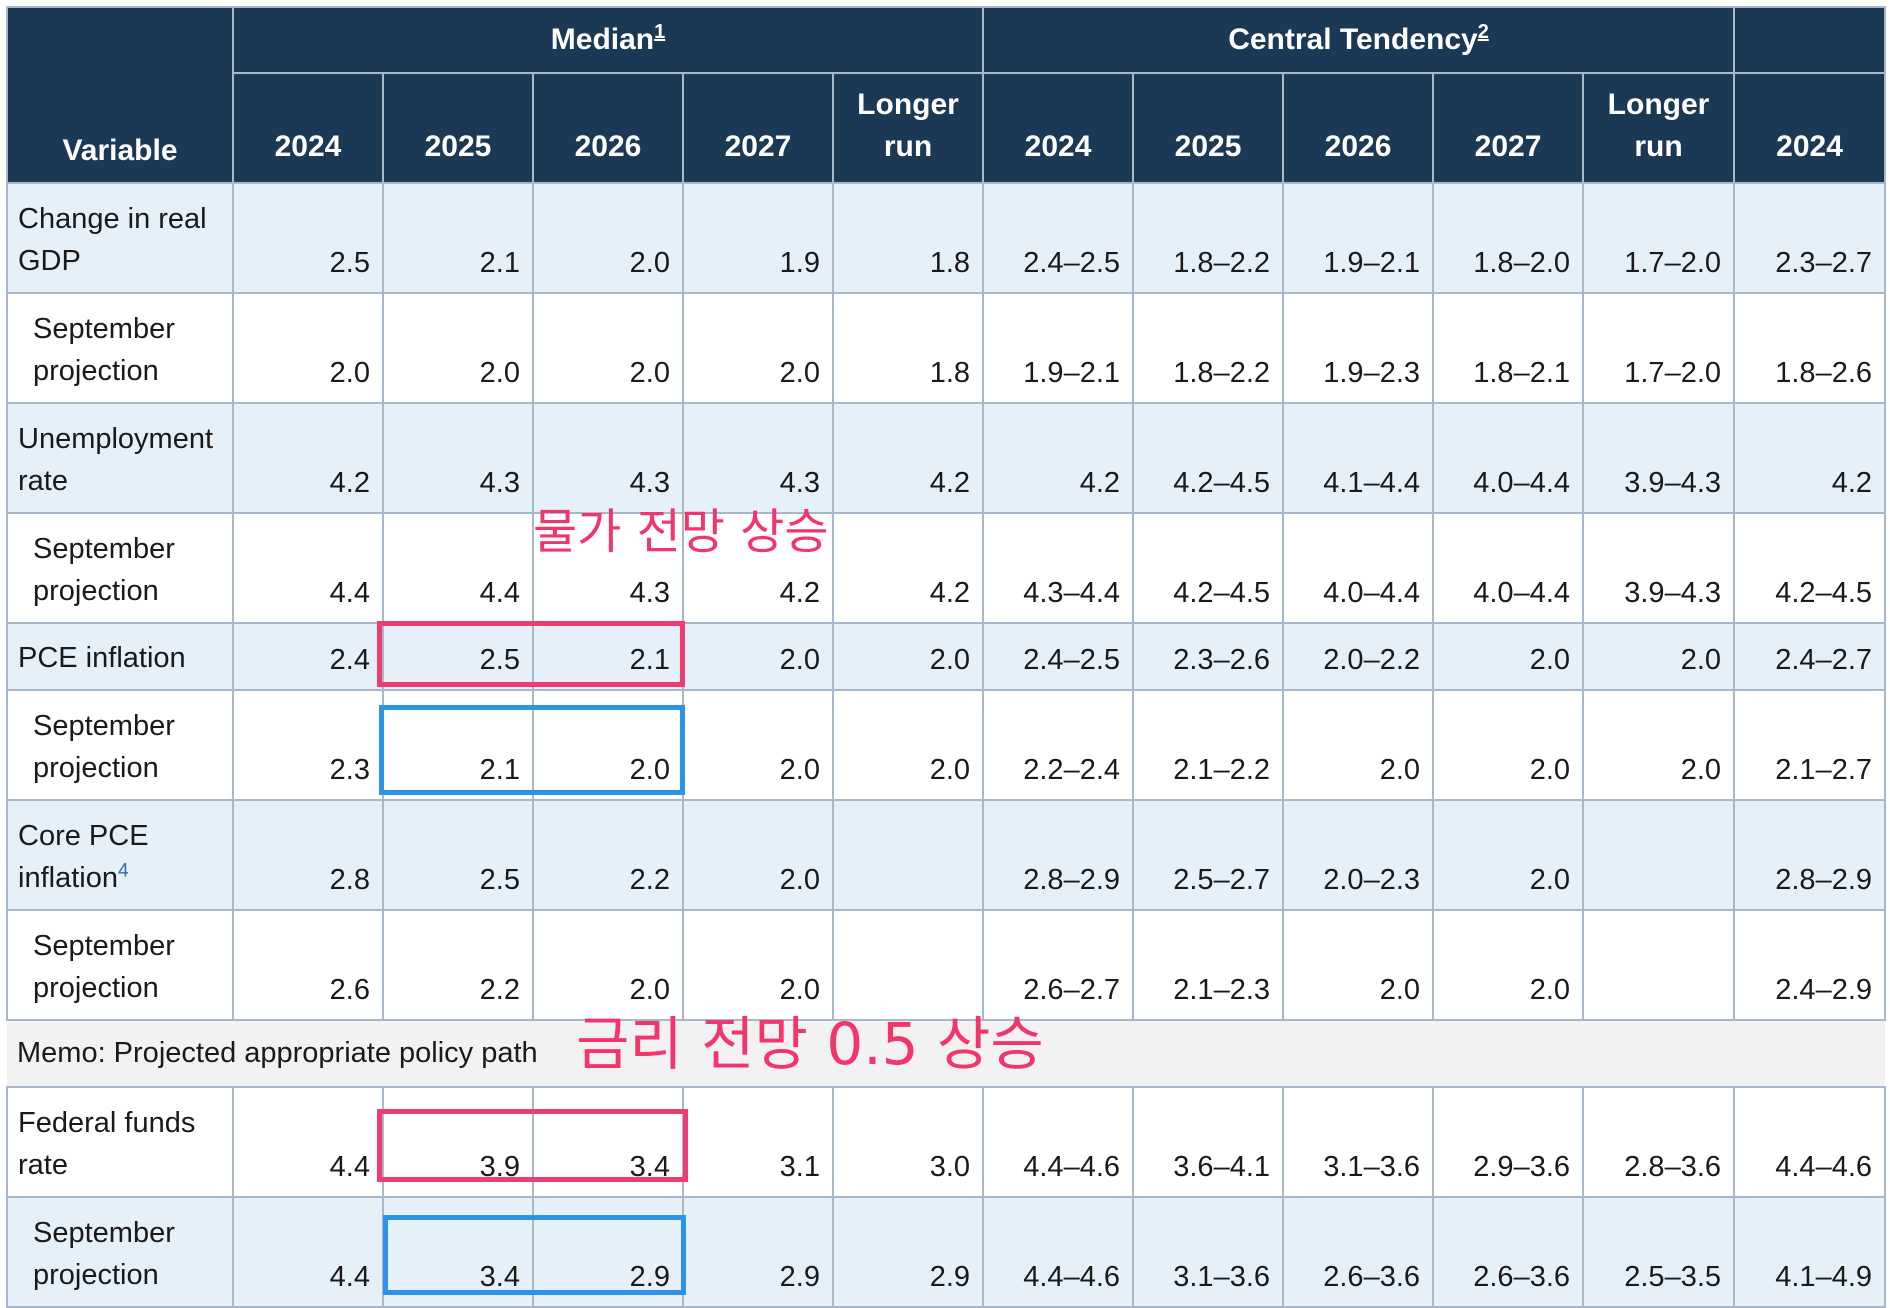 The width and height of the screenshot is (1890, 1308). Describe the element at coordinates (83, 857) in the screenshot. I see `row-label: Core PCE inflation` at that location.